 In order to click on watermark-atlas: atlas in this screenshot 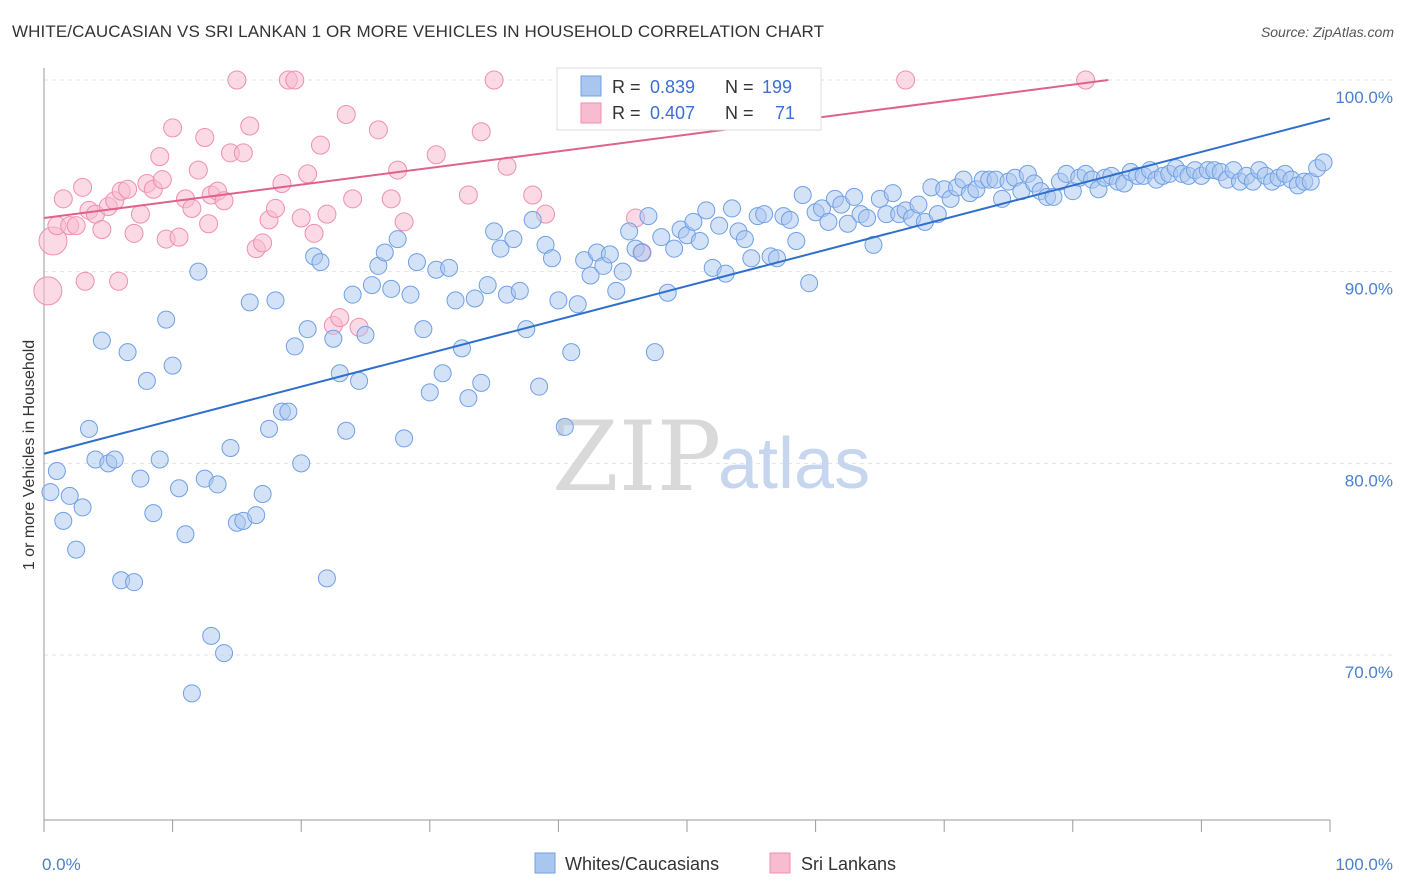, I will do `click(794, 464)`.